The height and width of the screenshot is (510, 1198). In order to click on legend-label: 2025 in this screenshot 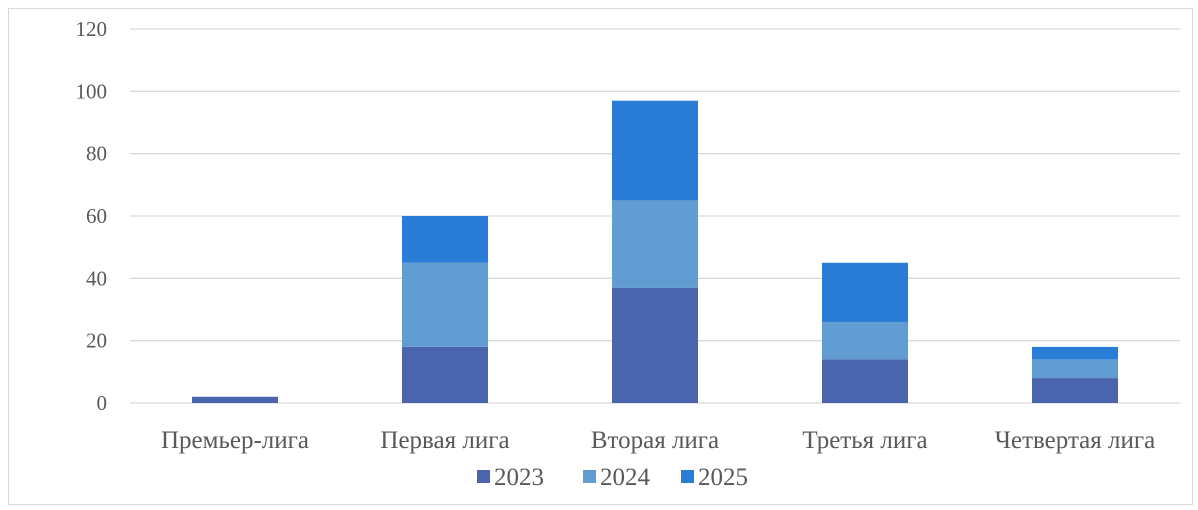, I will do `click(723, 477)`.